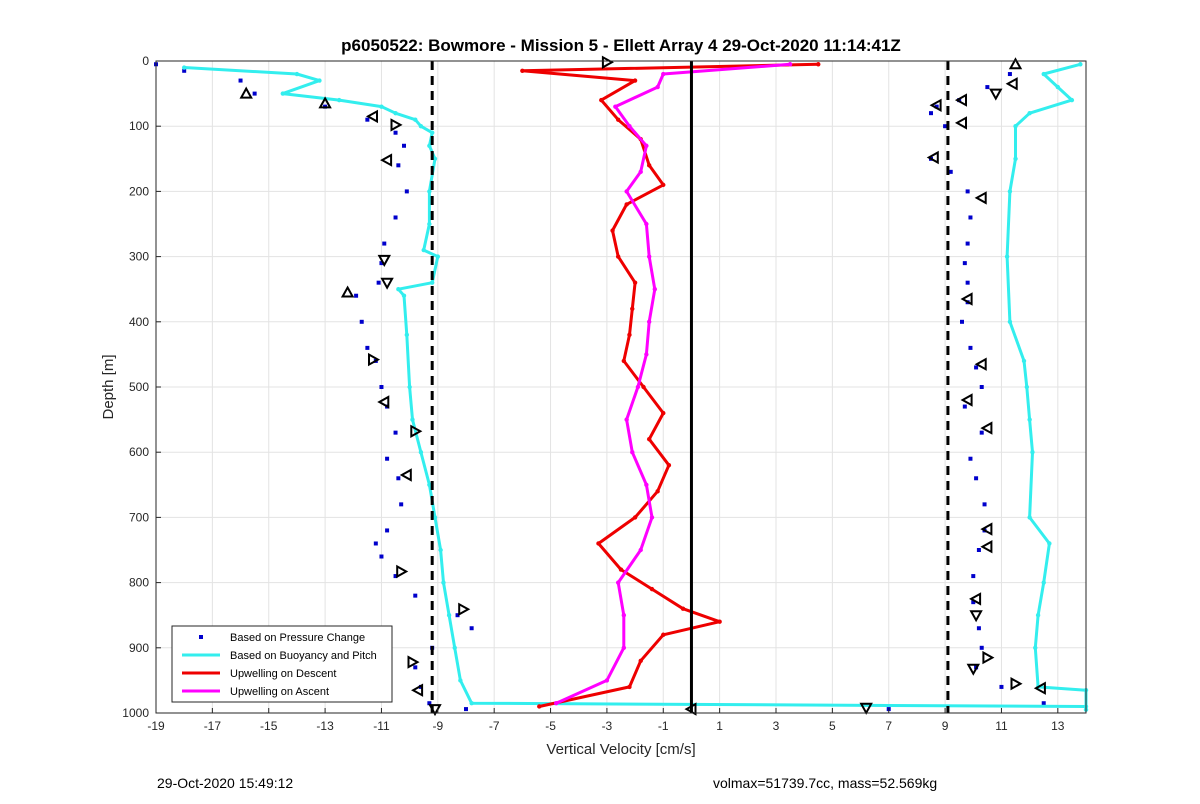 This screenshot has height=804, width=1200. Describe the element at coordinates (719, 726) in the screenshot. I see `x-tick-label: 1` at that location.